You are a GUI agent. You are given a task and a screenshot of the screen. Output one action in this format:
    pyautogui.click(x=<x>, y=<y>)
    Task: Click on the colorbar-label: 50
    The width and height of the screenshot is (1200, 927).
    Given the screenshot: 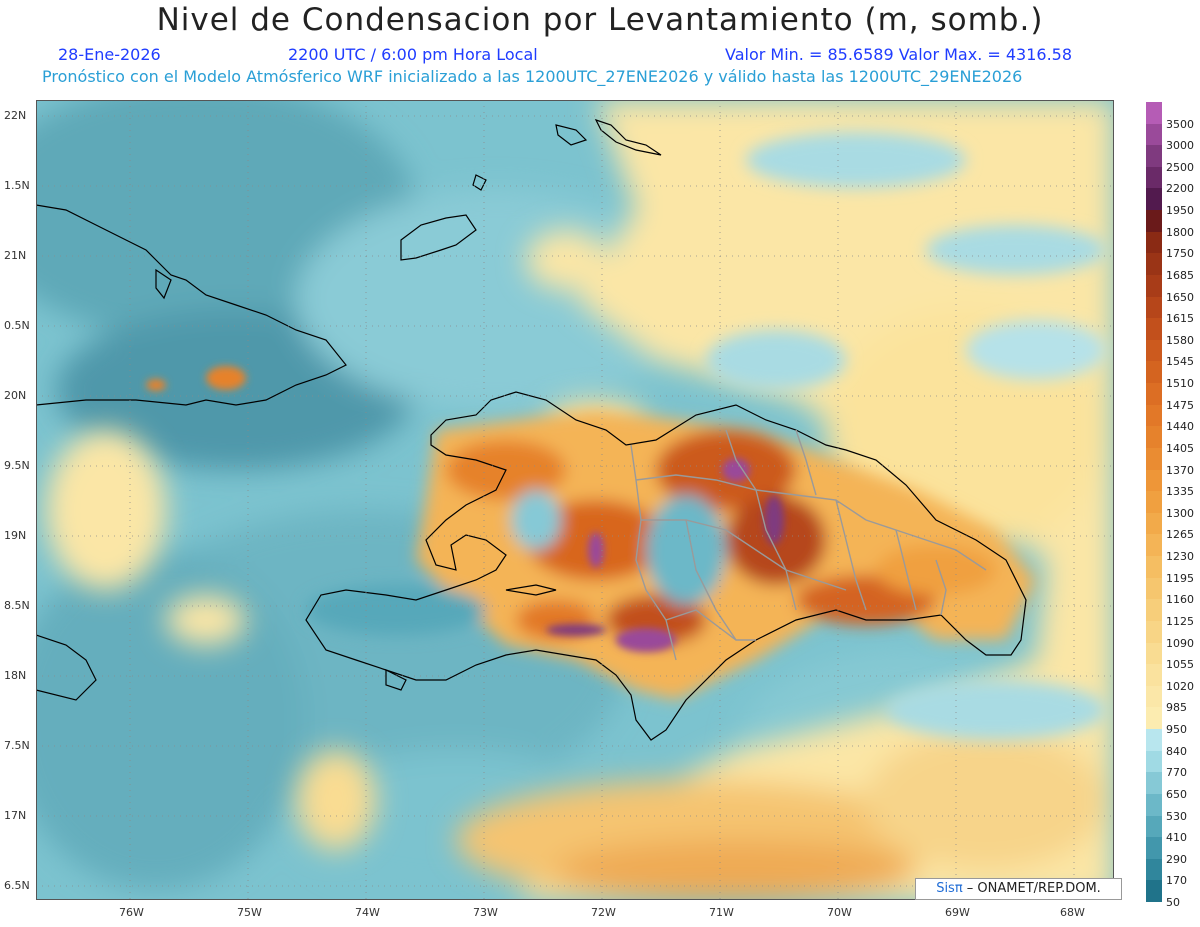 What is the action you would take?
    pyautogui.click(x=1173, y=902)
    